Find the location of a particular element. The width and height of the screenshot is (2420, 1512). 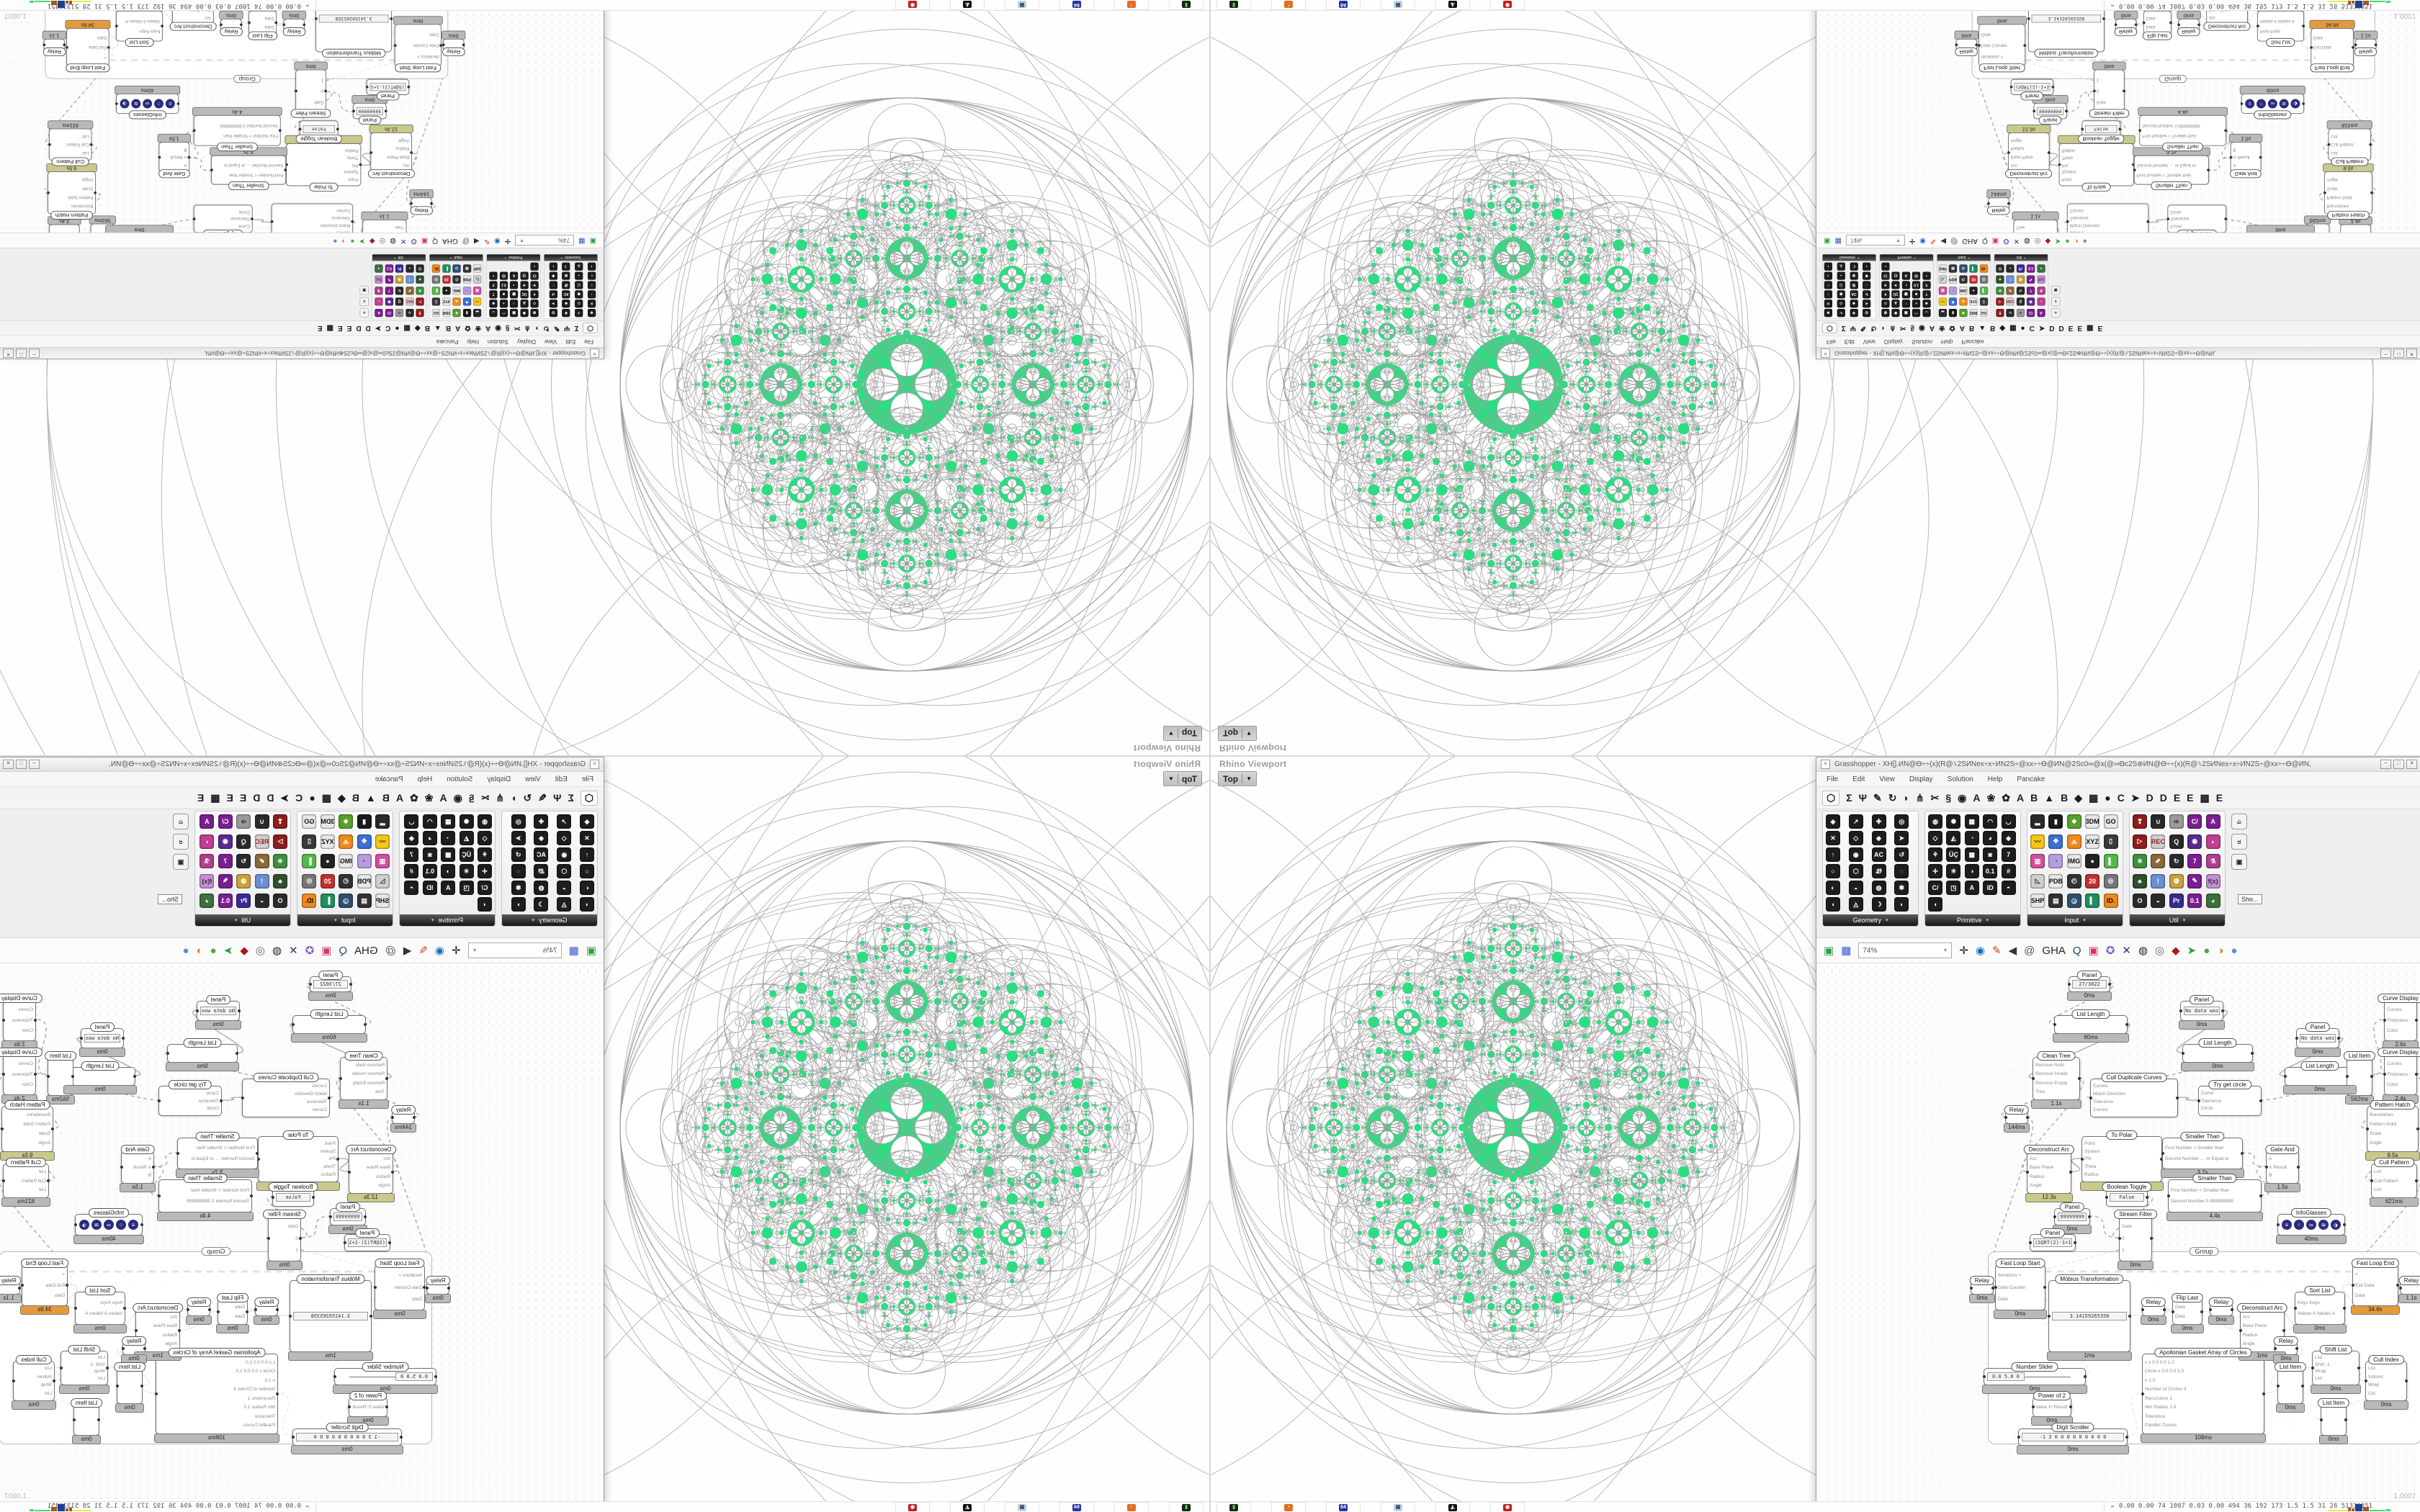

gh-node-infoglasses: InfoGlasses 40ms ≡ ⁘ ∞ ≋ ⬗ is located at coordinates (2311, 1226).